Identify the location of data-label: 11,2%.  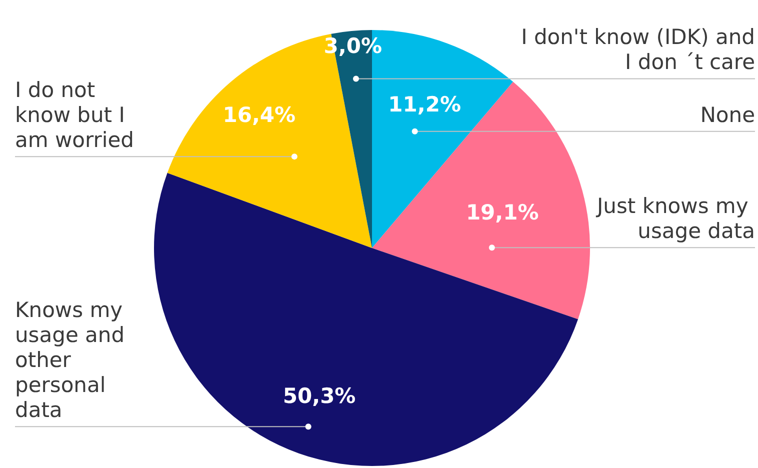
(425, 104).